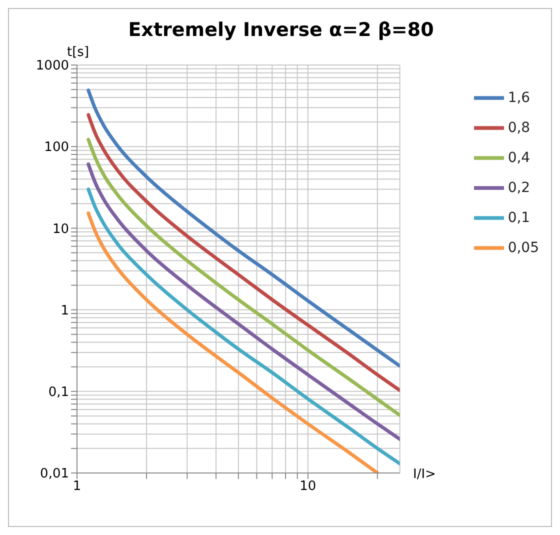  What do you see at coordinates (519, 98) in the screenshot?
I see `legend-label: 1,6` at bounding box center [519, 98].